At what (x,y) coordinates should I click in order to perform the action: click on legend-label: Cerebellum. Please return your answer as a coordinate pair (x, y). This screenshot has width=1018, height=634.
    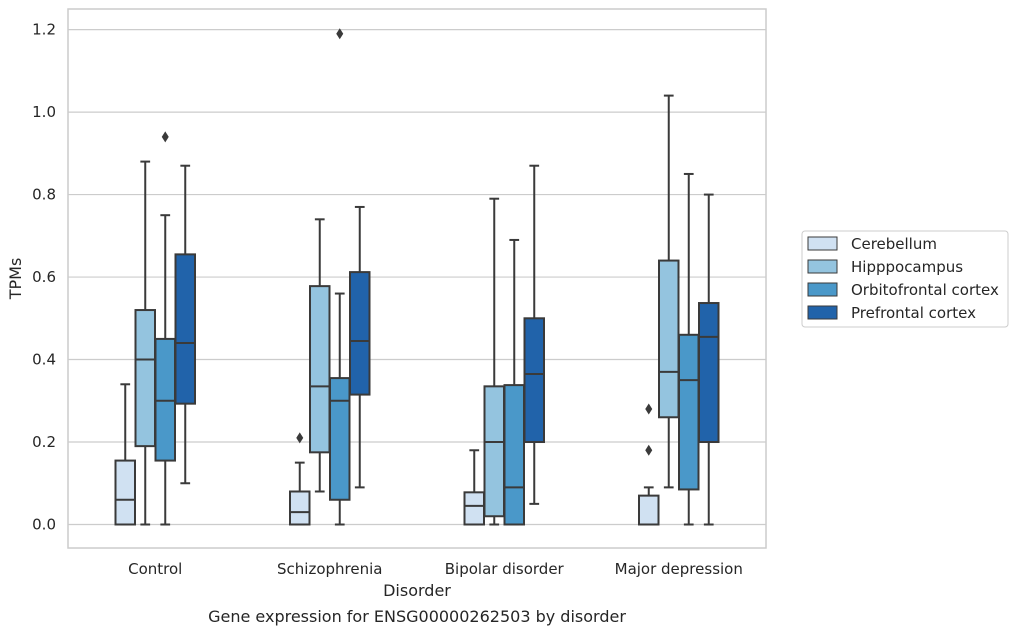
    Looking at the image, I should click on (894, 244).